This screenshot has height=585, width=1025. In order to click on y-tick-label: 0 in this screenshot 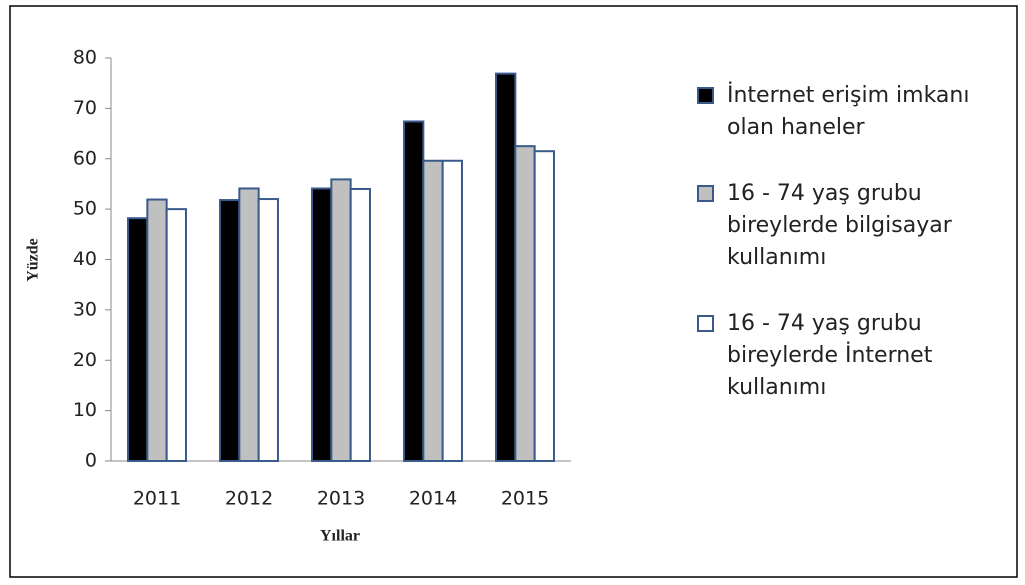, I will do `click(91, 461)`.